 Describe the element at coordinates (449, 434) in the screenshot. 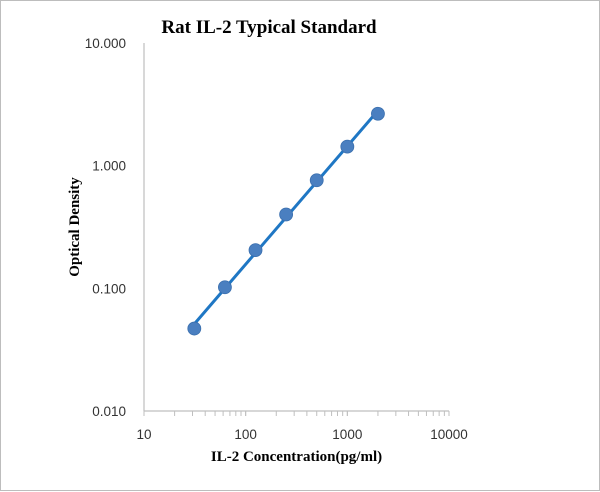

I see `x-tick-label: 10000` at that location.